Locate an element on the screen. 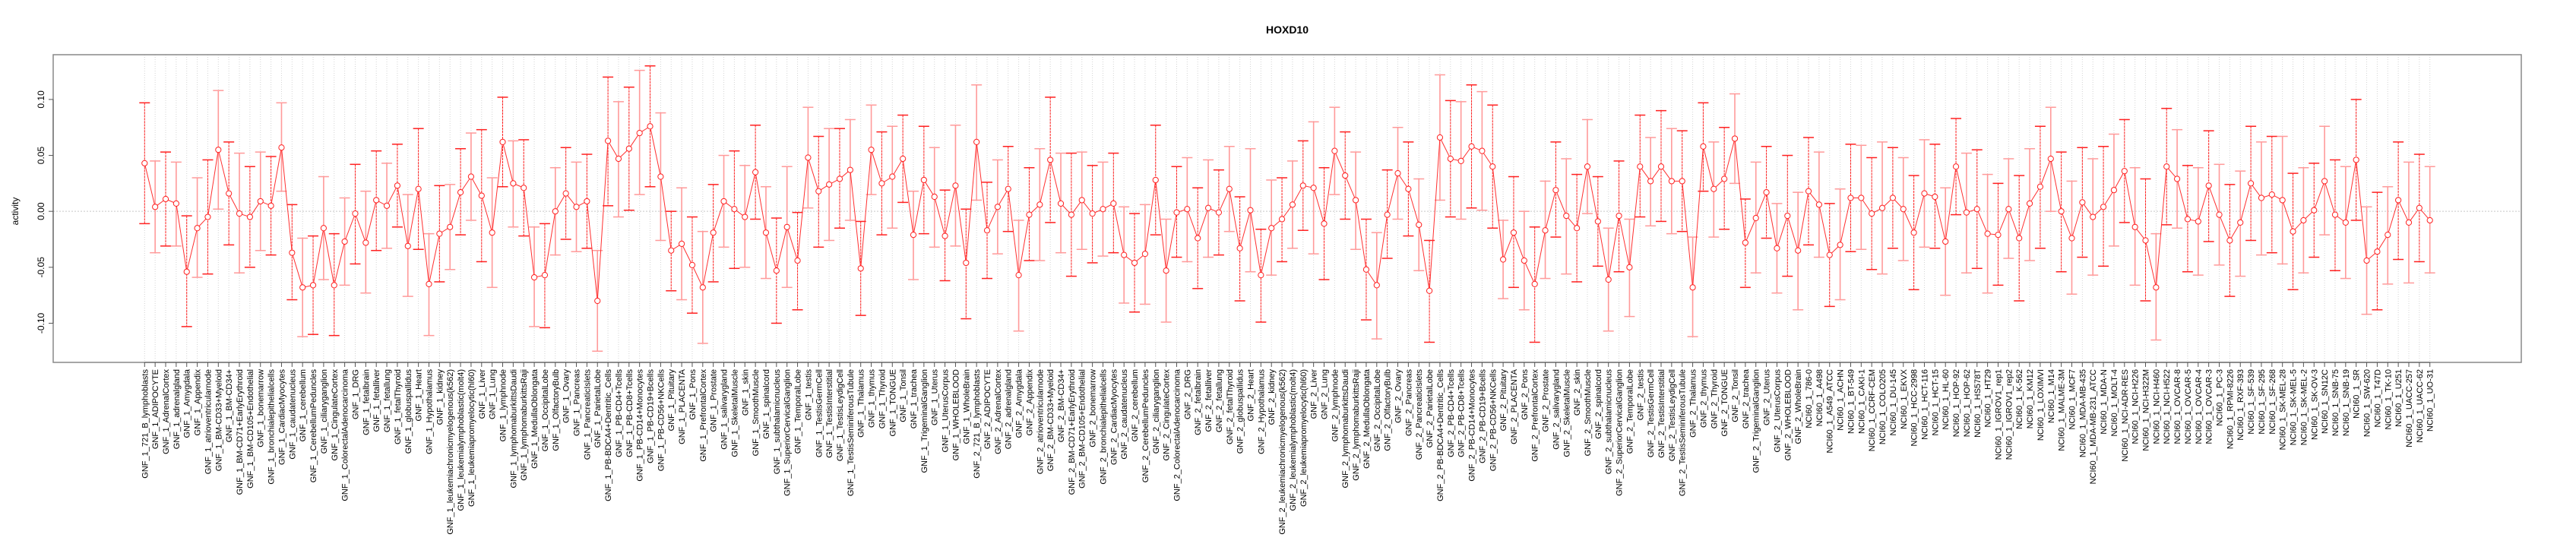  x-tick-label: GNF_1_TrigeminalGanglion is located at coordinates (924, 421).